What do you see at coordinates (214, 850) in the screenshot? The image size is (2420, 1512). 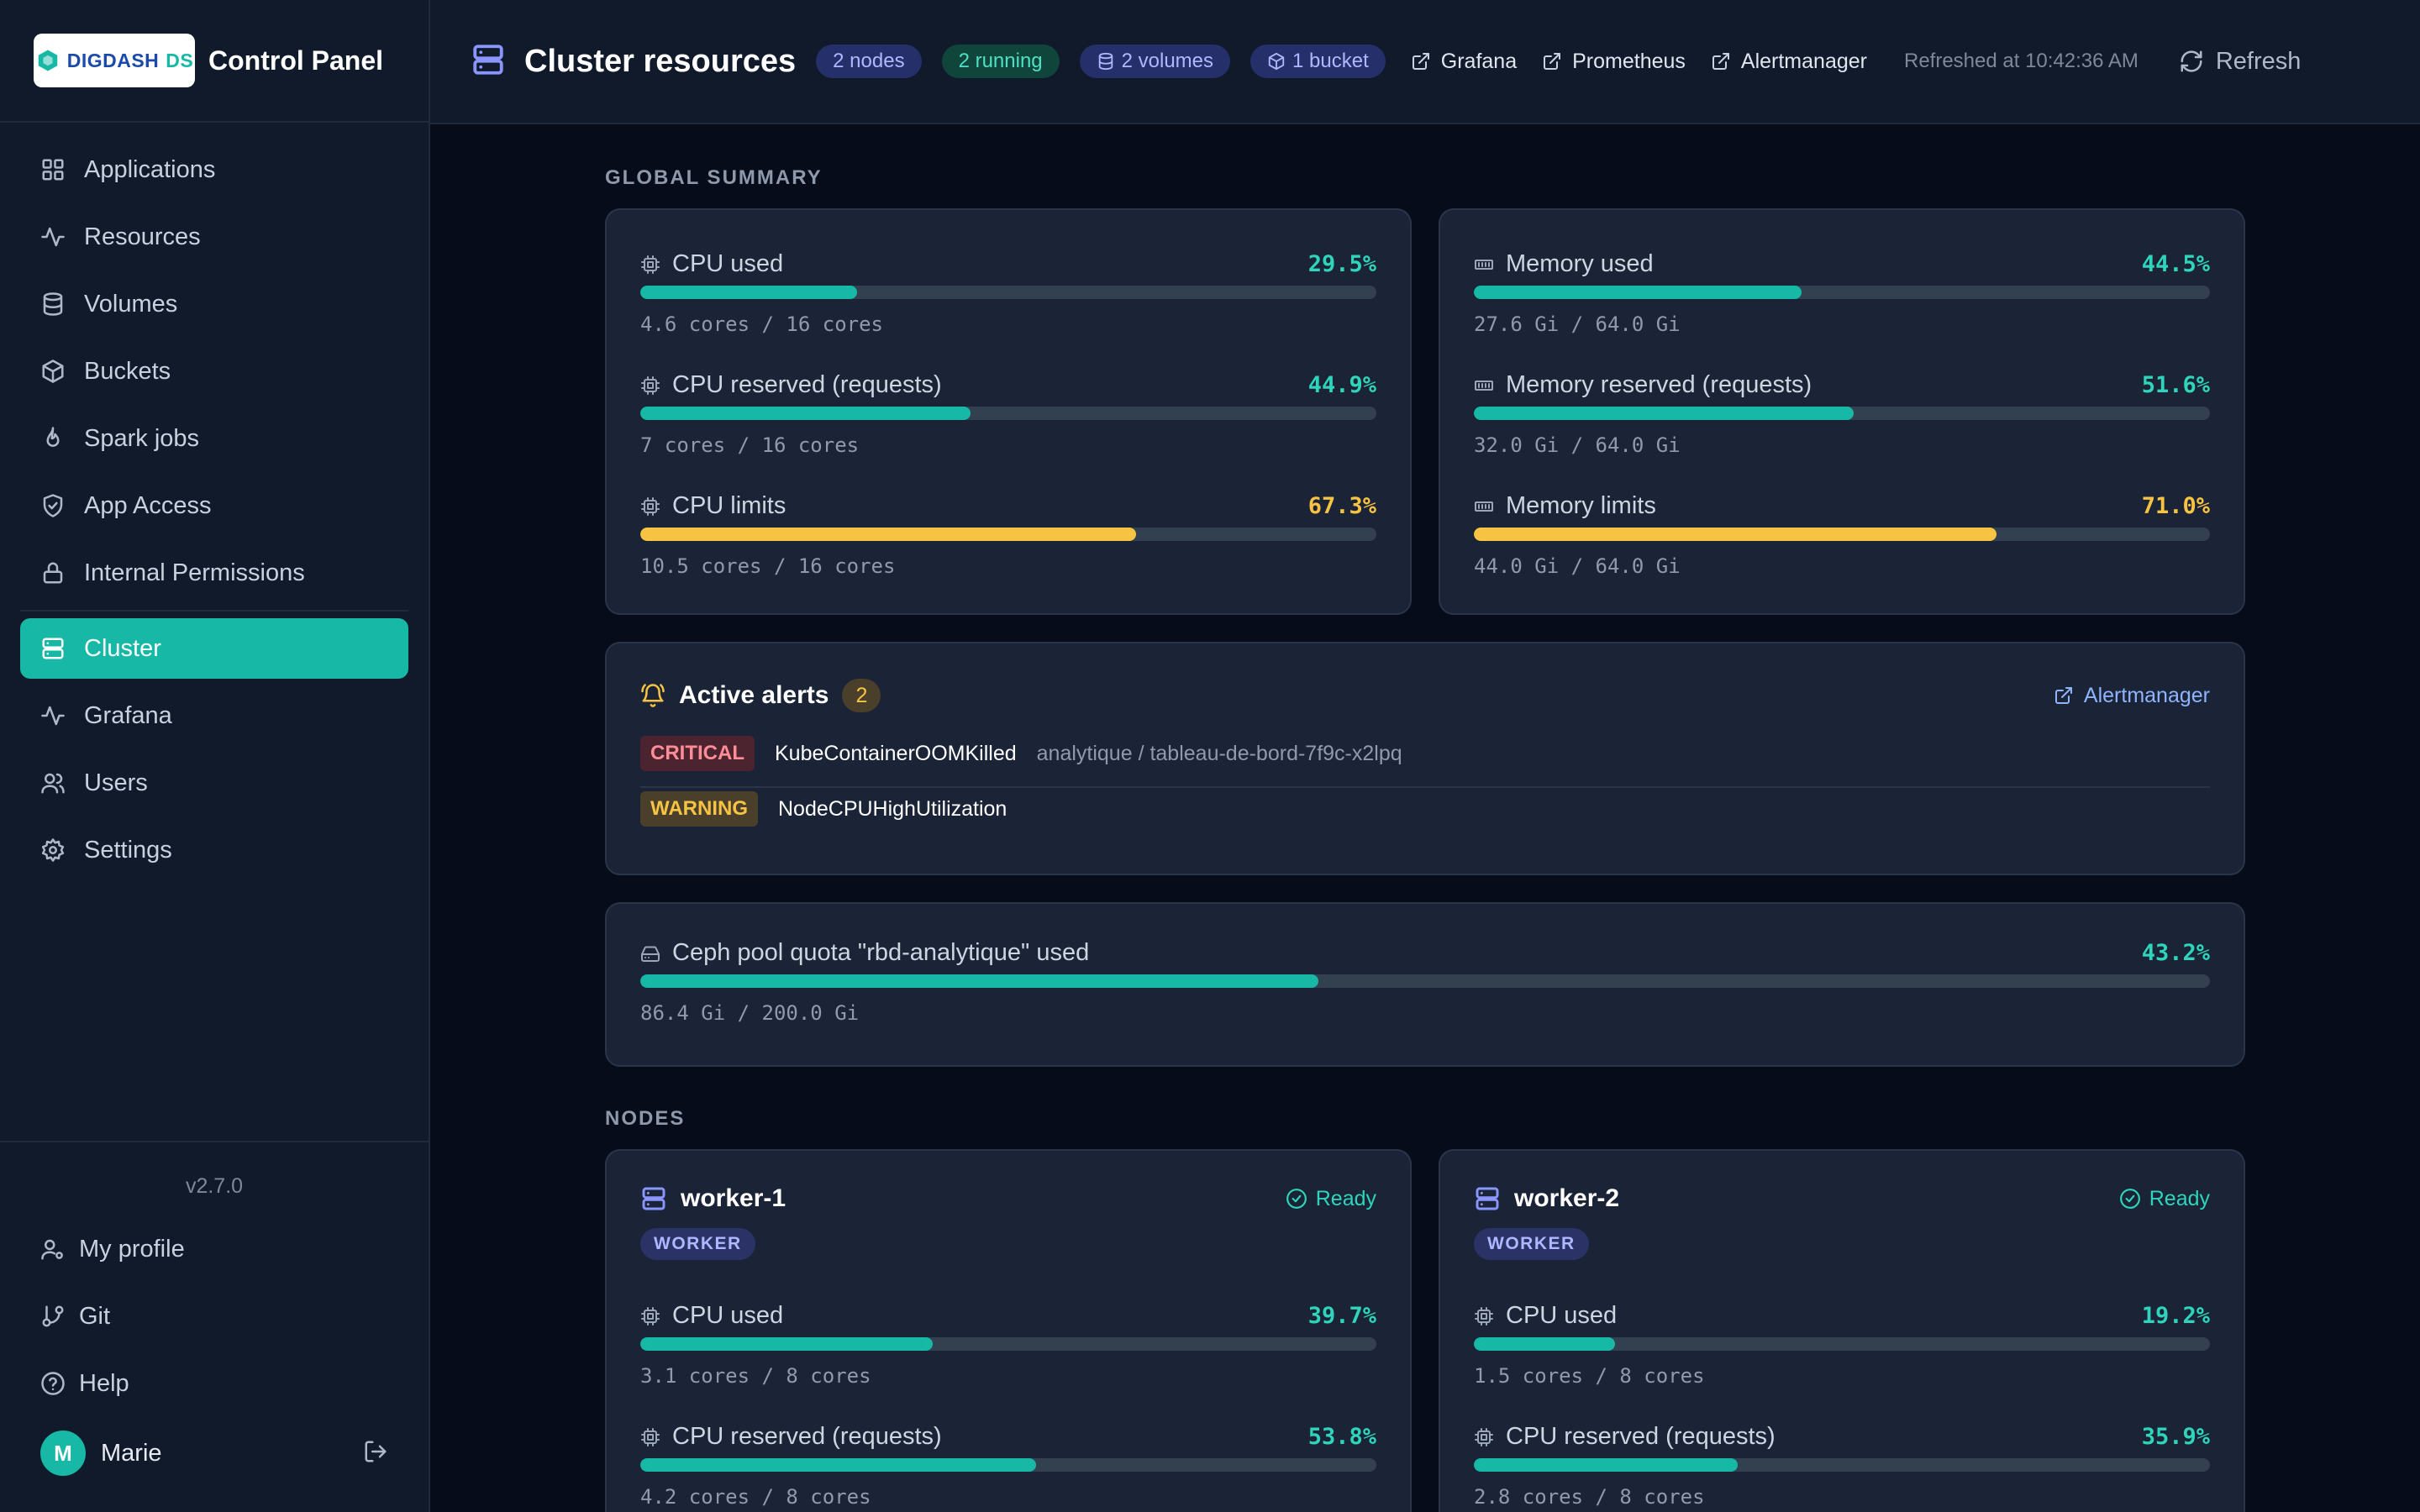 I see `sidebar-item-settings: Settings` at bounding box center [214, 850].